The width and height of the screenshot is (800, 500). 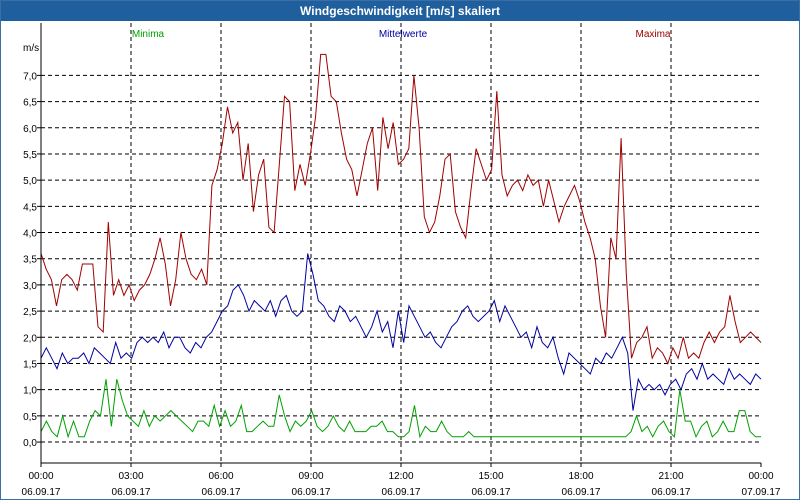 I want to click on legend-mittelwerte: Mittelwerte, so click(x=403, y=34).